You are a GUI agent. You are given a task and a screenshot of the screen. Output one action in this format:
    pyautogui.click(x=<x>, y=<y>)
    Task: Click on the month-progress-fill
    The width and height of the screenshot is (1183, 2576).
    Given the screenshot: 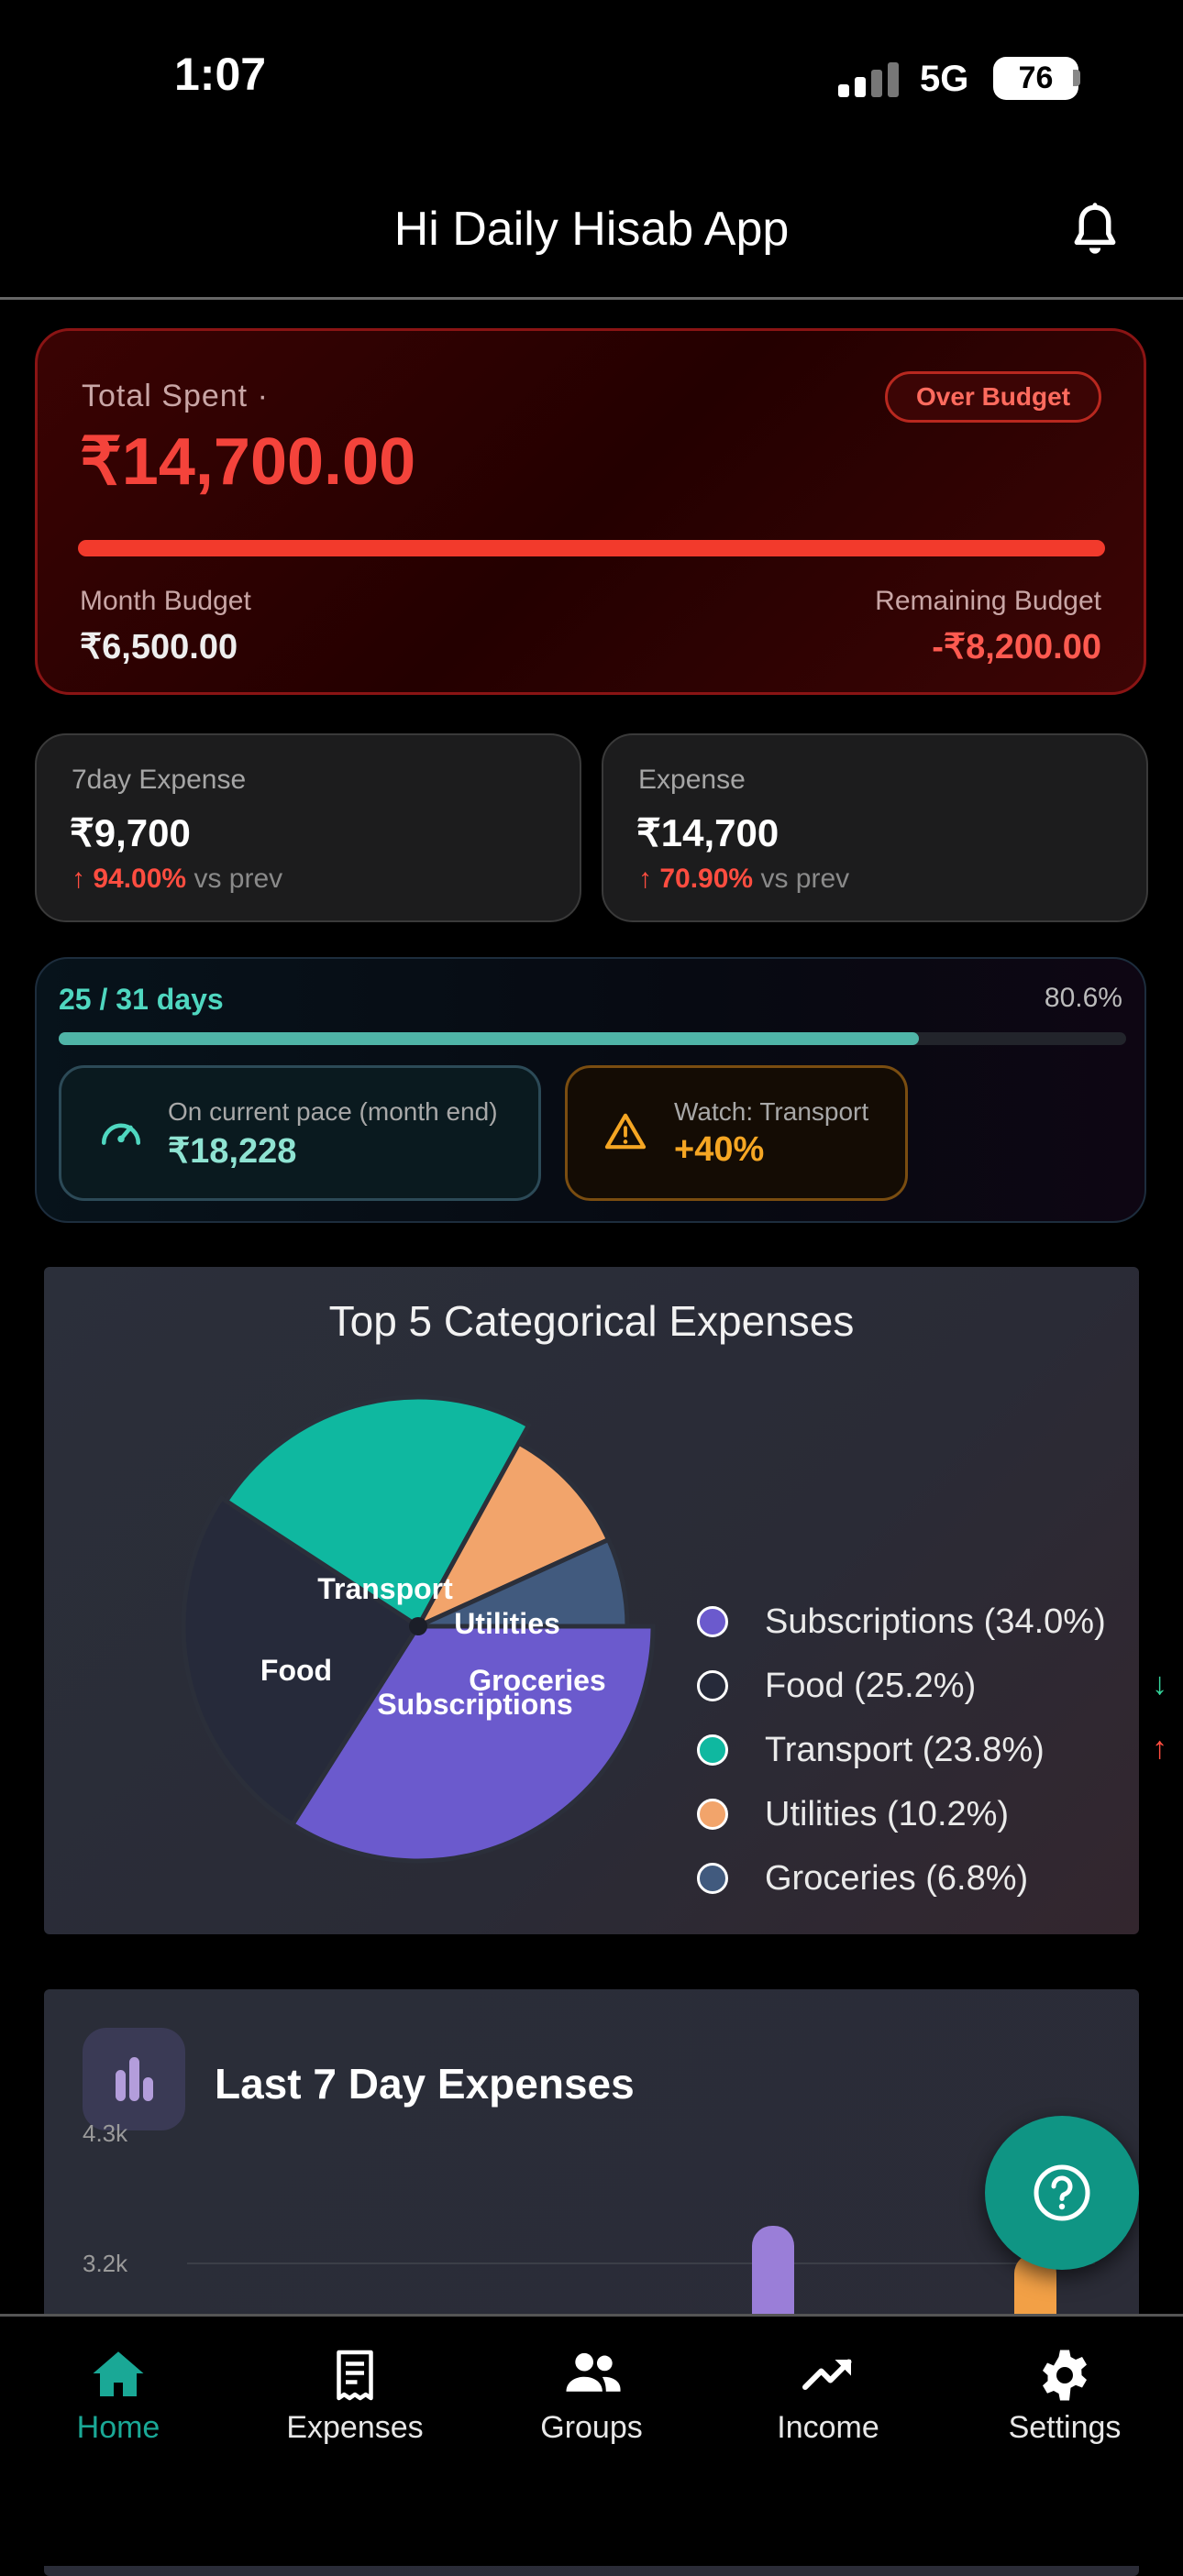 What is the action you would take?
    pyautogui.click(x=489, y=1038)
    